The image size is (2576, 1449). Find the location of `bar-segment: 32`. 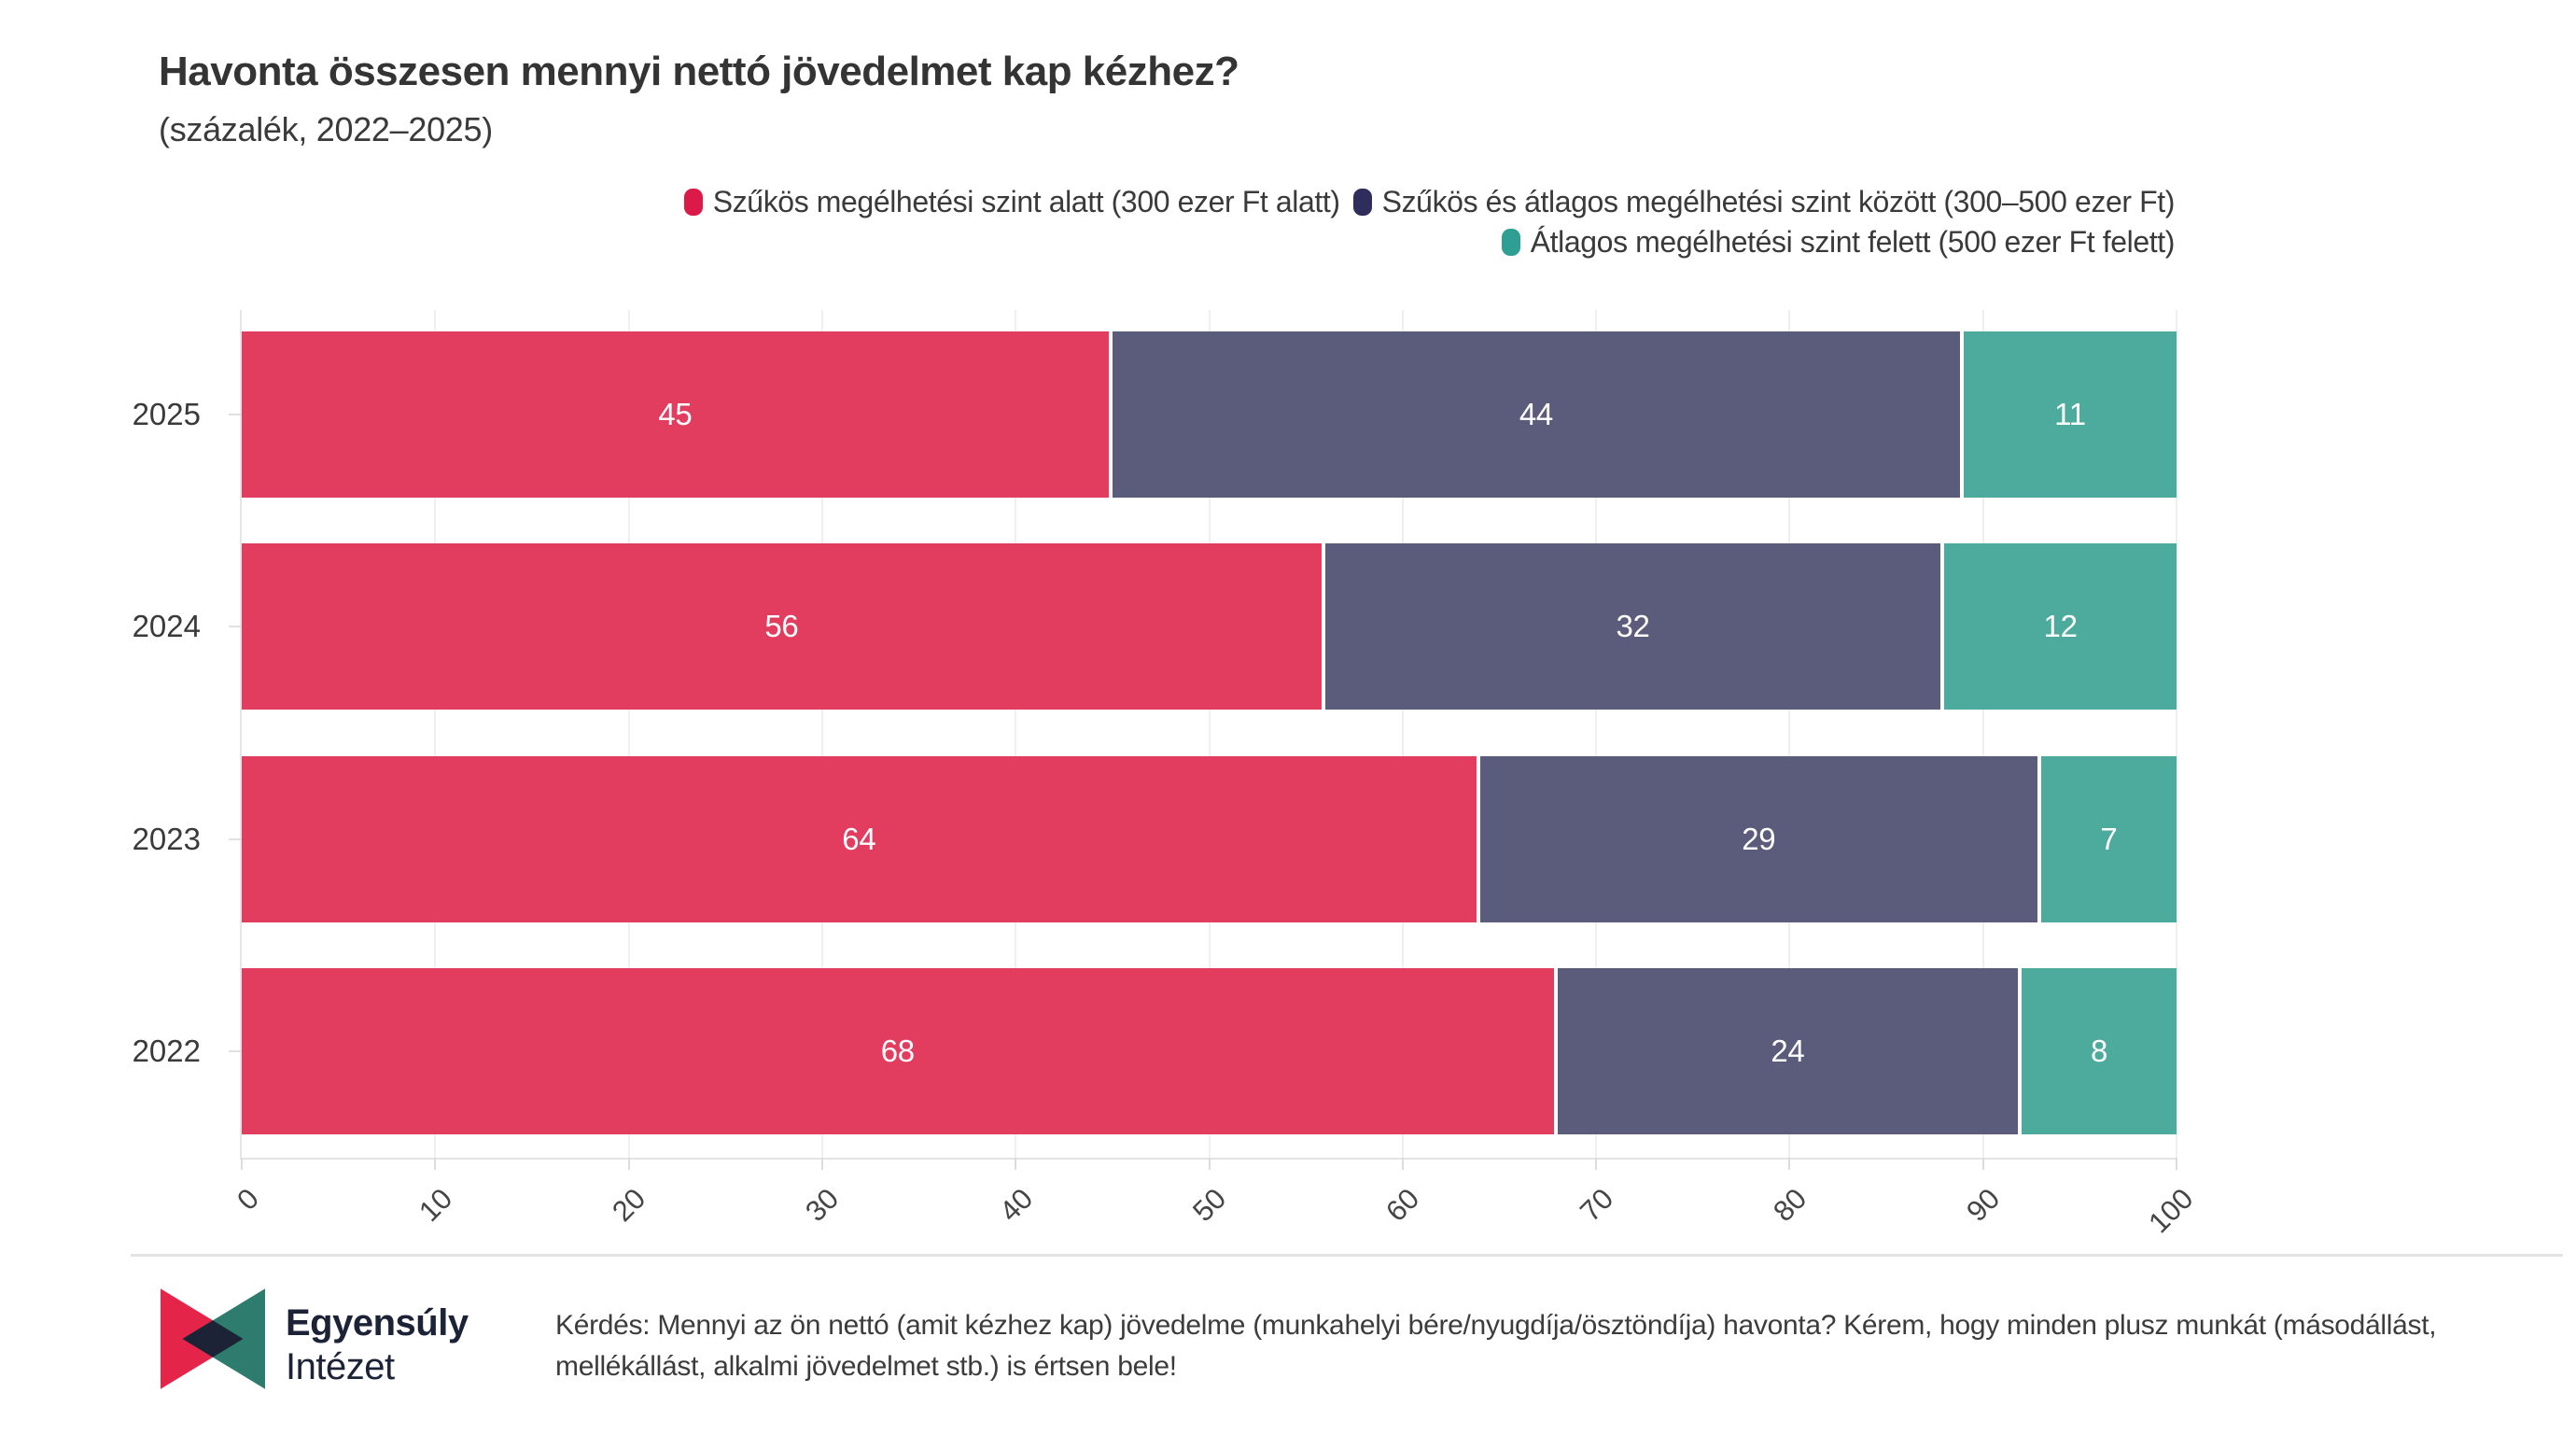

bar-segment: 32 is located at coordinates (1634, 626).